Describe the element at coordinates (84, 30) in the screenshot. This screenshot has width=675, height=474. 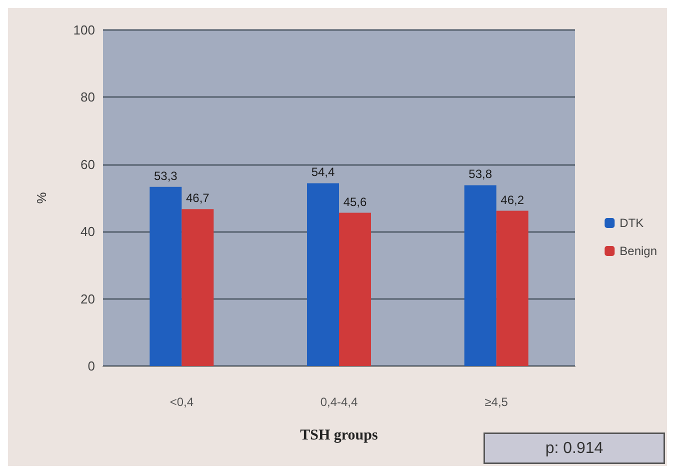
I see `y-tick-label: 100` at that location.